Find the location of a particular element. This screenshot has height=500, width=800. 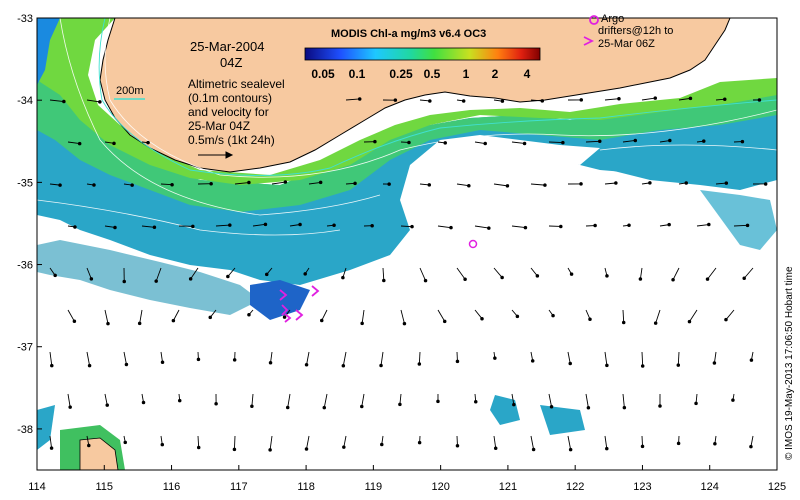

lon-tick-label: 121 is located at coordinates (508, 487).